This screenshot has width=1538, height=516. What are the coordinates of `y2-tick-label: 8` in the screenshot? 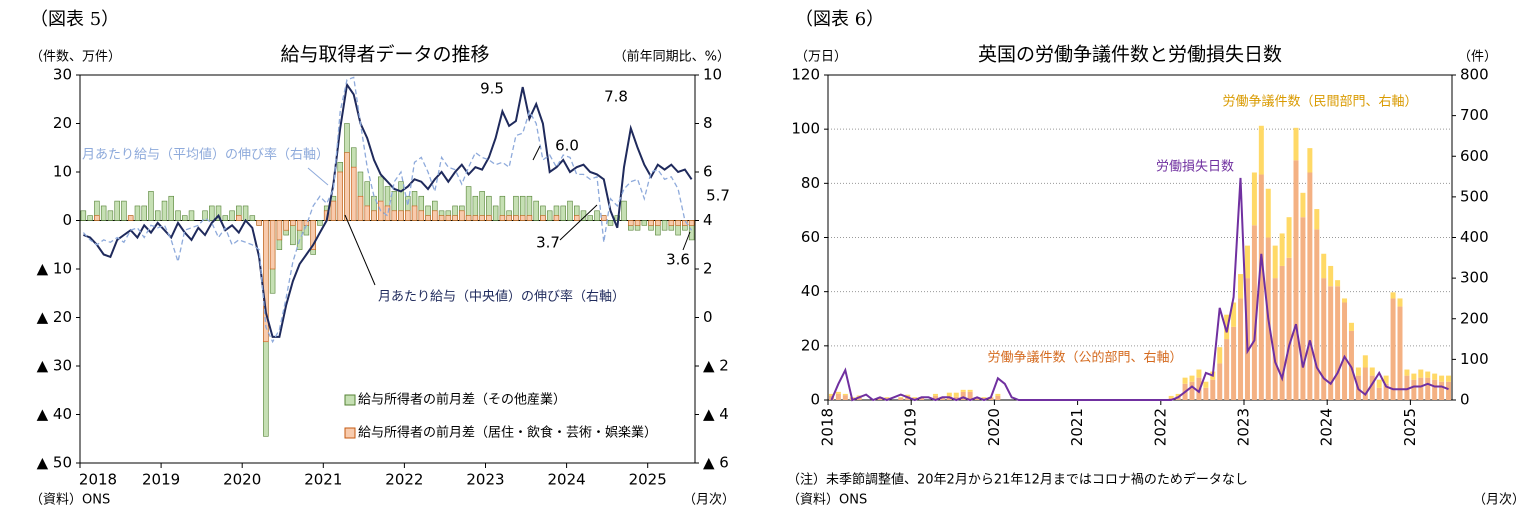 It's located at (708, 123).